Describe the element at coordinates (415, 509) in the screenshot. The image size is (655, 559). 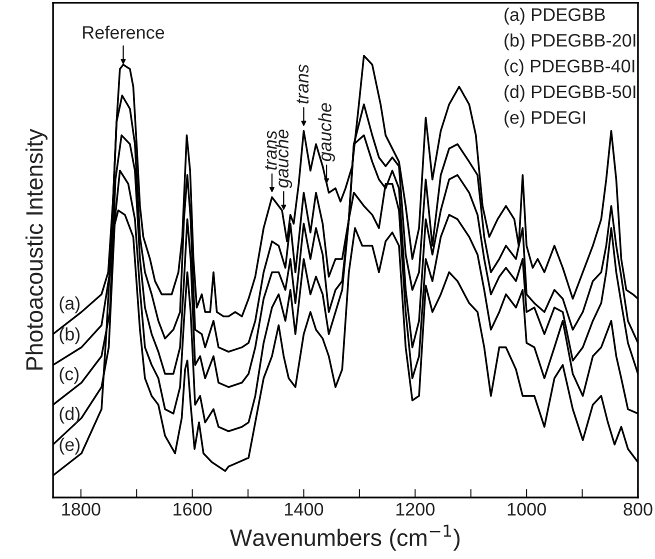
I see `x-tick-label: 1200` at that location.